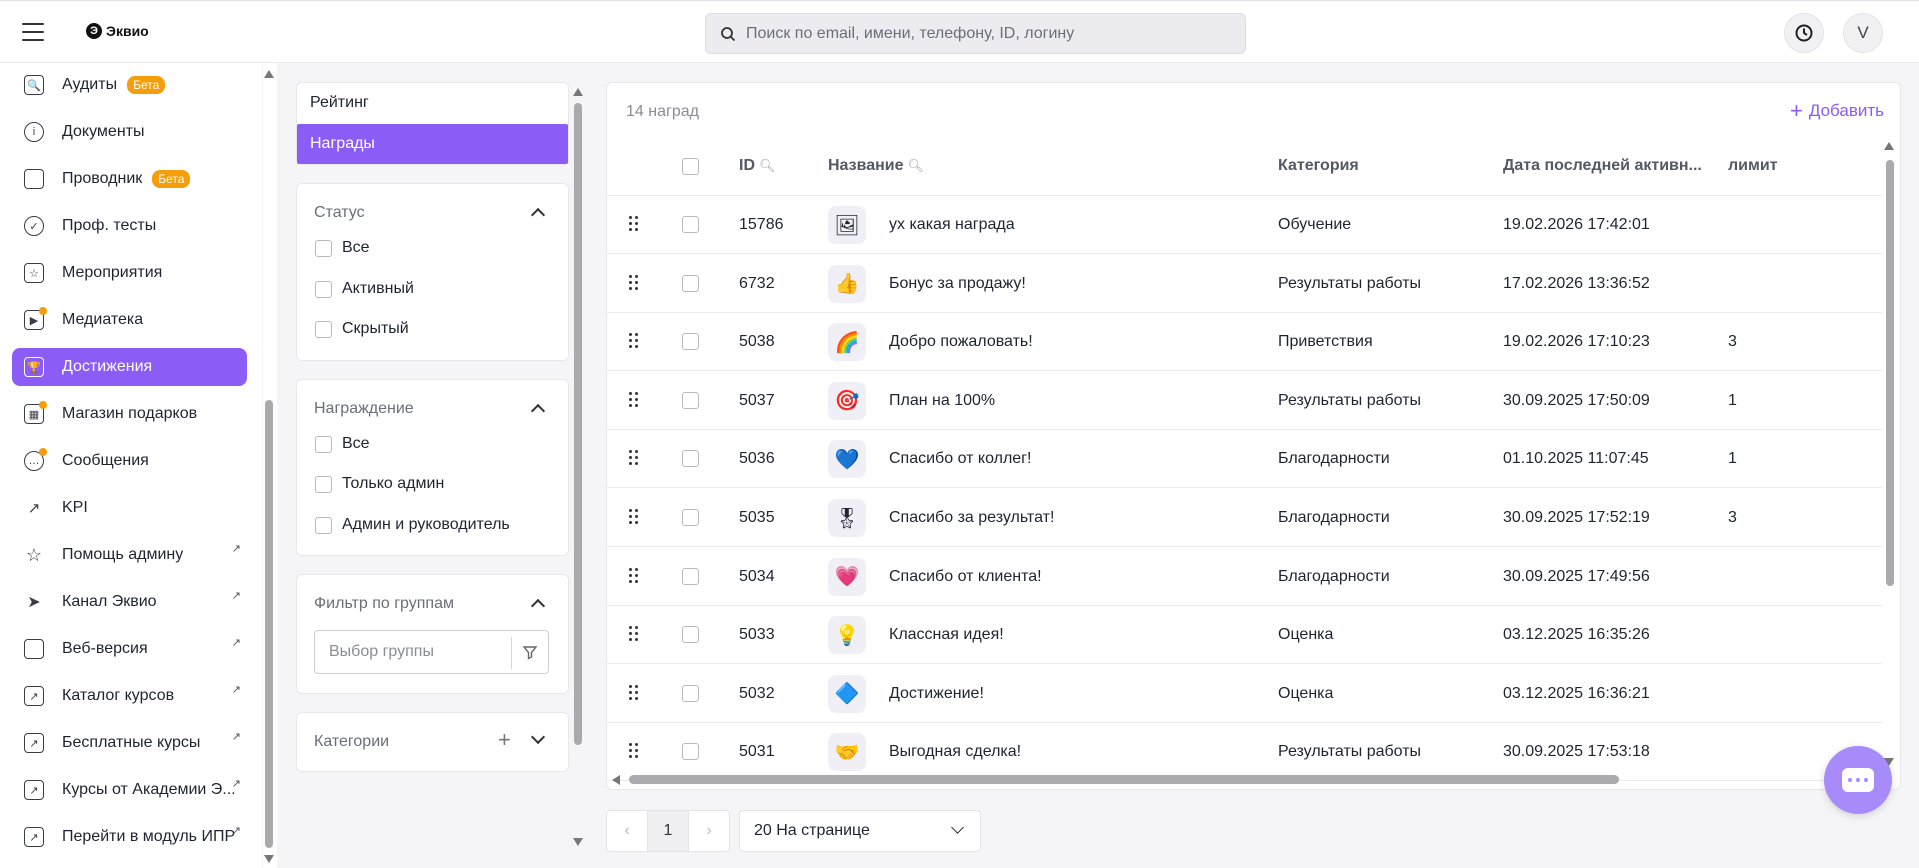 The height and width of the screenshot is (868, 1919). Describe the element at coordinates (362, 329) in the screenshot. I see `status-option-hidden: Скрытый` at that location.